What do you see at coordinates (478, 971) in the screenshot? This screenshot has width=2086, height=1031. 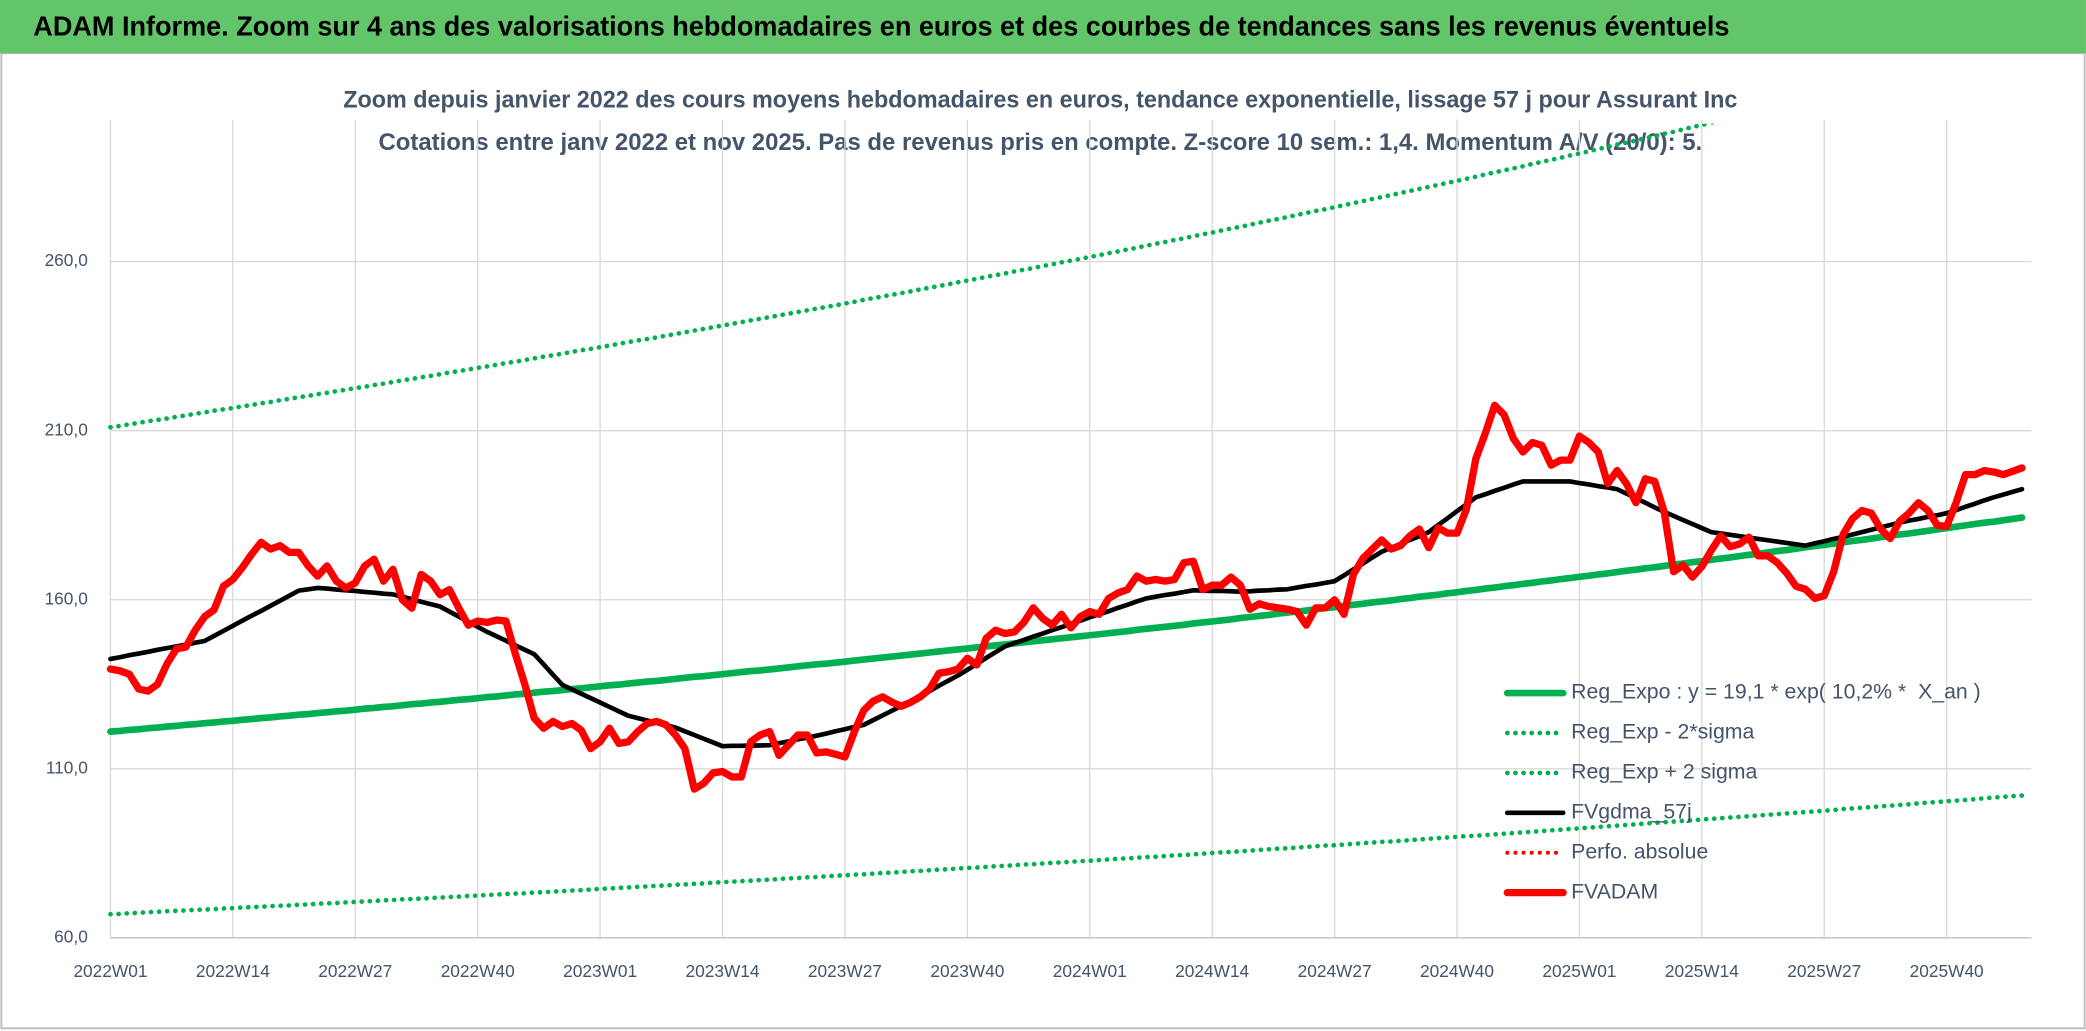 I see `x-tick-label: 2022W40` at bounding box center [478, 971].